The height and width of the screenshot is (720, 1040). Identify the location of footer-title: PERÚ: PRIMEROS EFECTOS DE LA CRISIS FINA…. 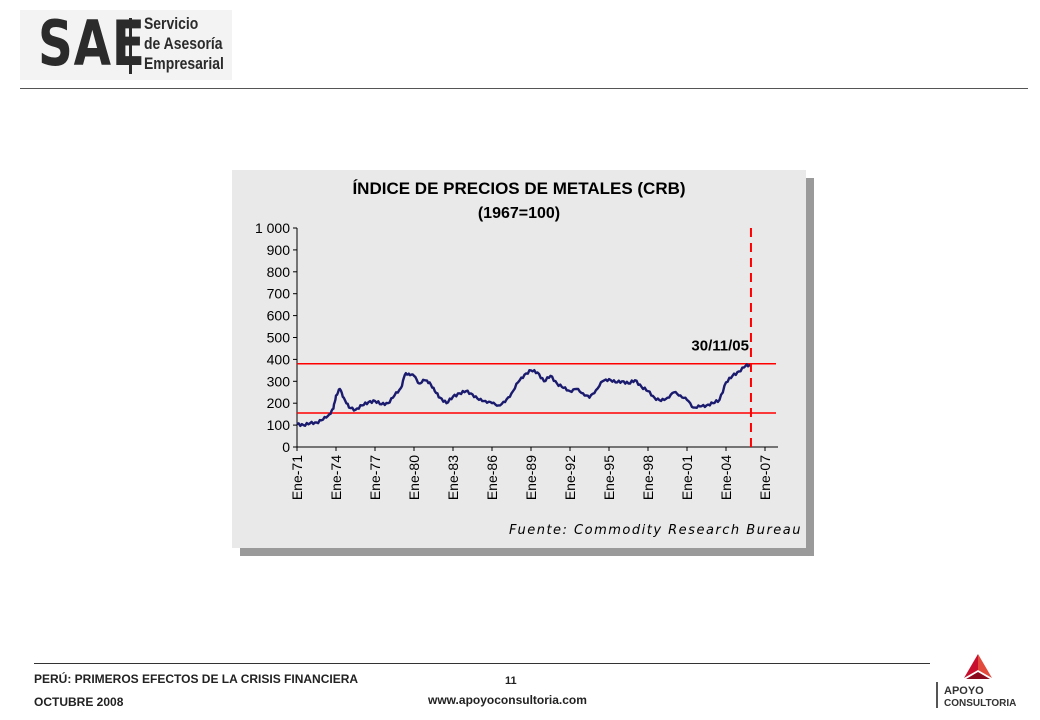
(196, 679).